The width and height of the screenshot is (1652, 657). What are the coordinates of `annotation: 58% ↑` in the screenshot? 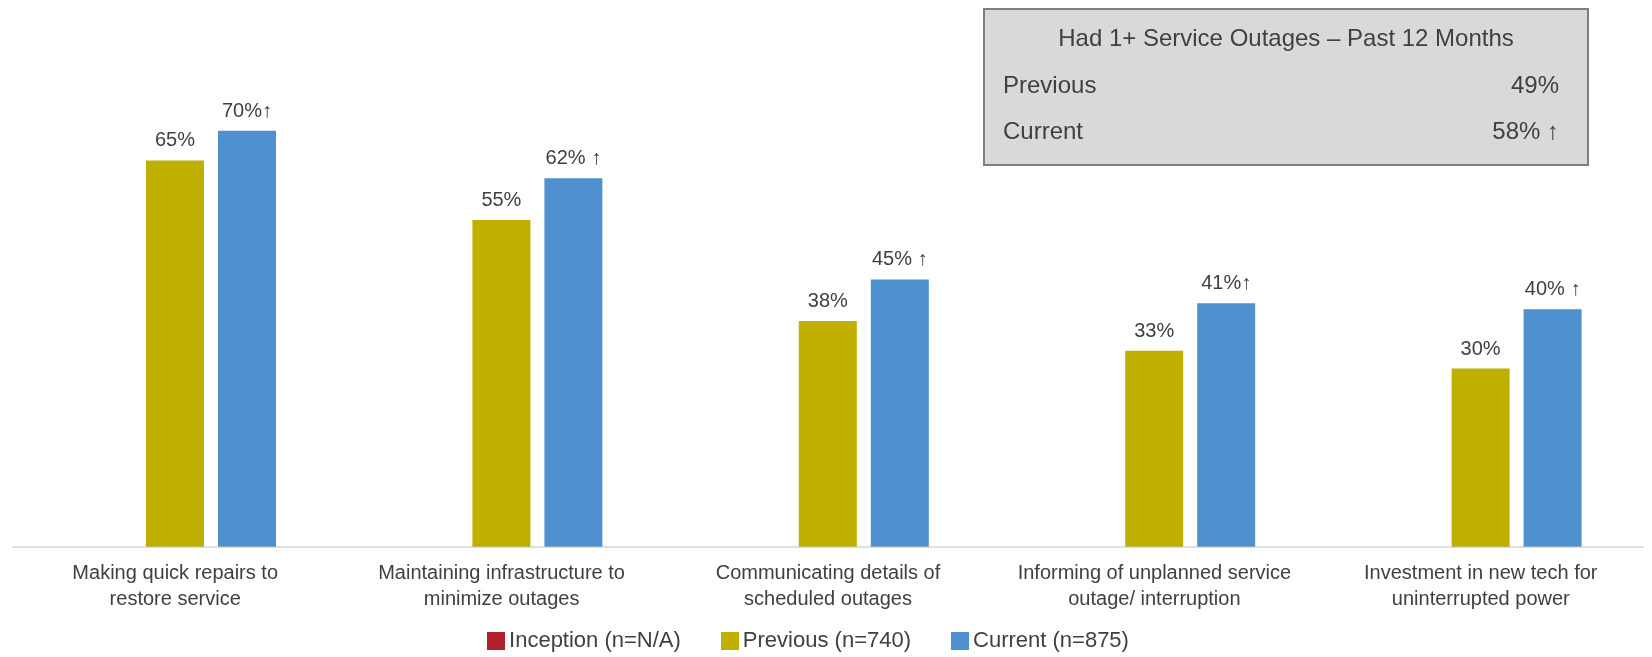 It's located at (1525, 131).